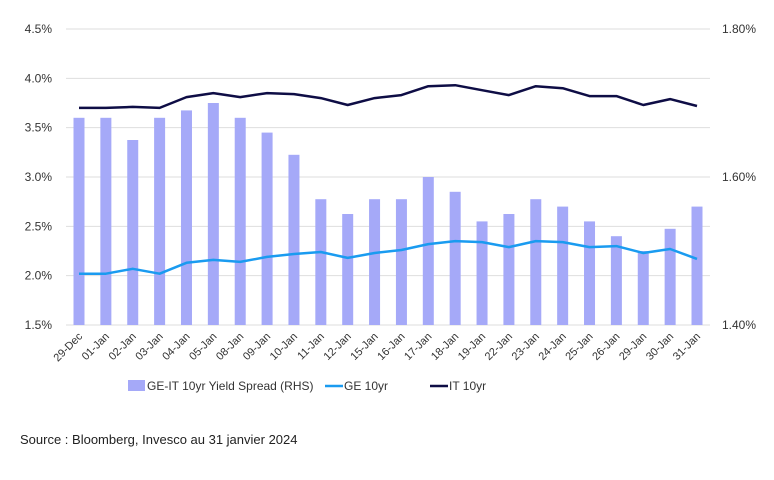 Image resolution: width=774 pixels, height=480 pixels. What do you see at coordinates (176, 347) in the screenshot?
I see `x-tick-label: 04-Jan` at bounding box center [176, 347].